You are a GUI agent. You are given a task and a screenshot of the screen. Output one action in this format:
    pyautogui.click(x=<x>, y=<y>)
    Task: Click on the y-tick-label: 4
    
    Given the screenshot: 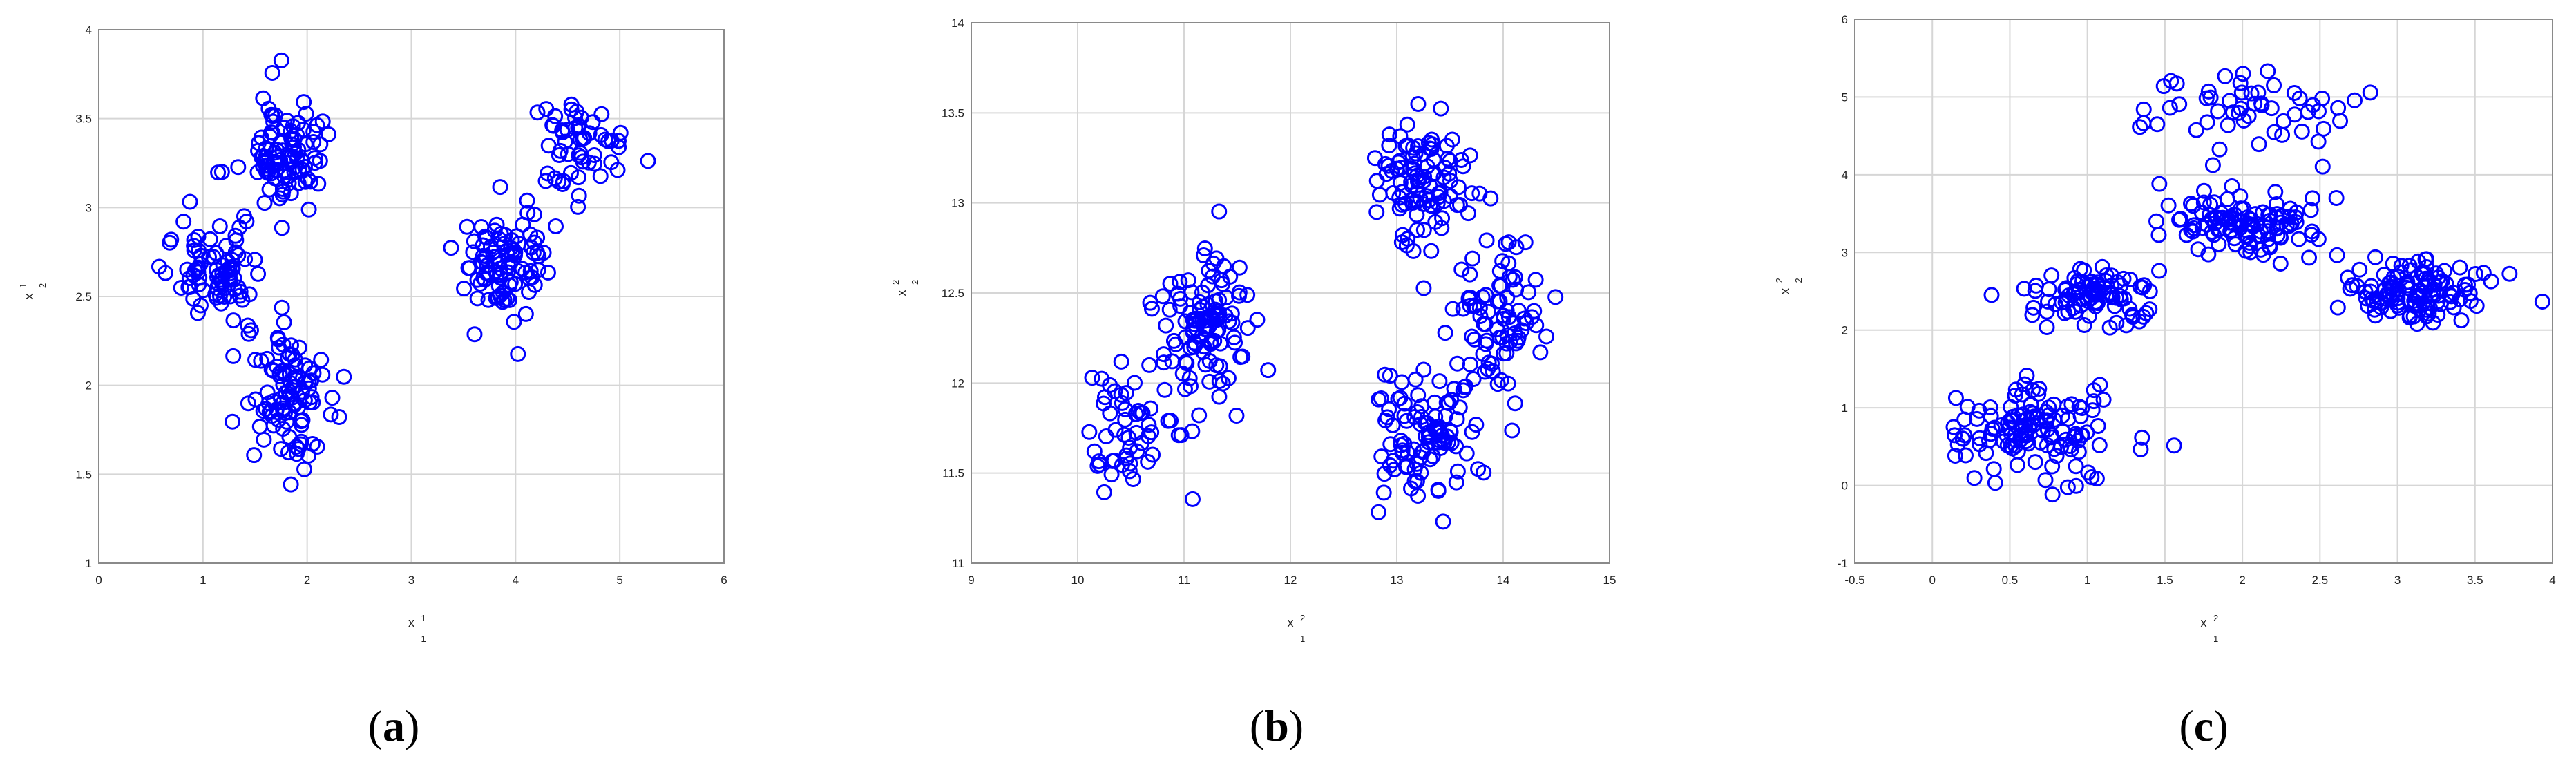 What is the action you would take?
    pyautogui.click(x=89, y=30)
    